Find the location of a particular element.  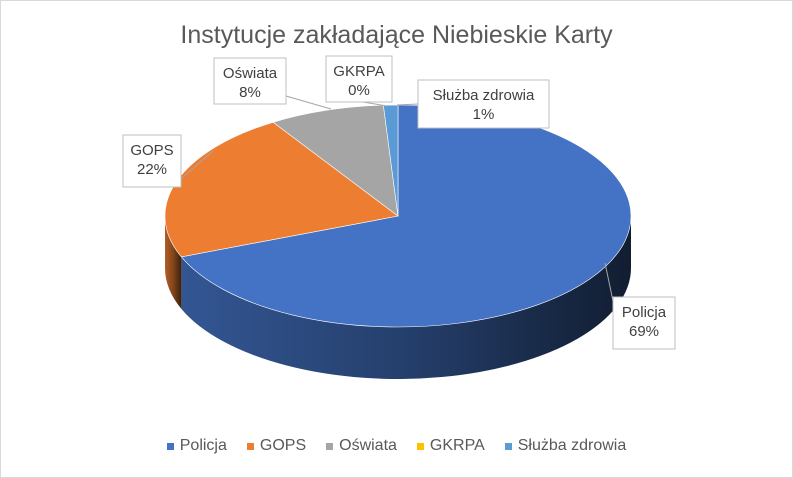

leader-line-oswiata is located at coordinates (308, 102).